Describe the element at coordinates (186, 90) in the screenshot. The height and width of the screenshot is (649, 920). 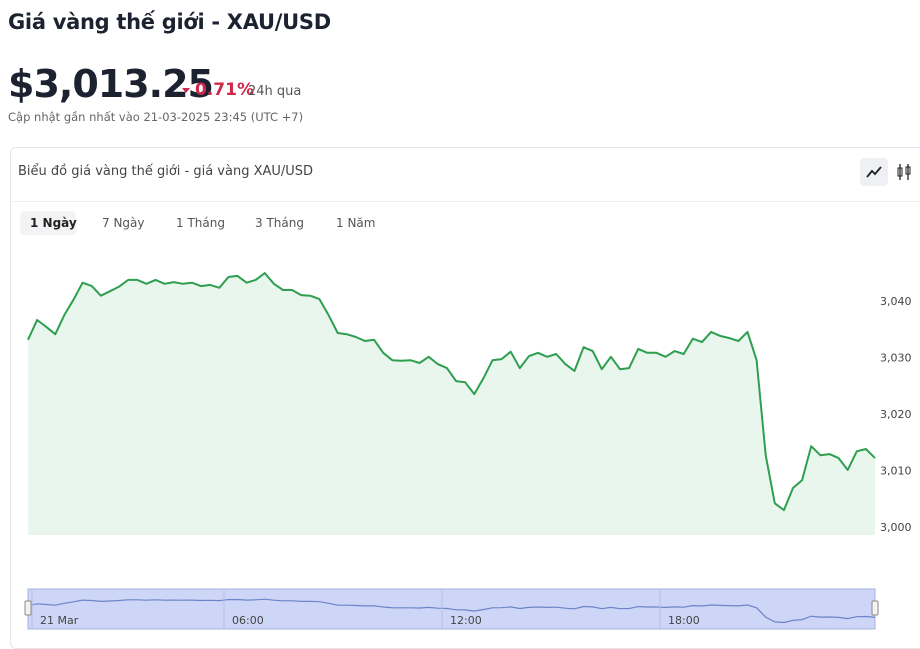
I see `down-arrow` at that location.